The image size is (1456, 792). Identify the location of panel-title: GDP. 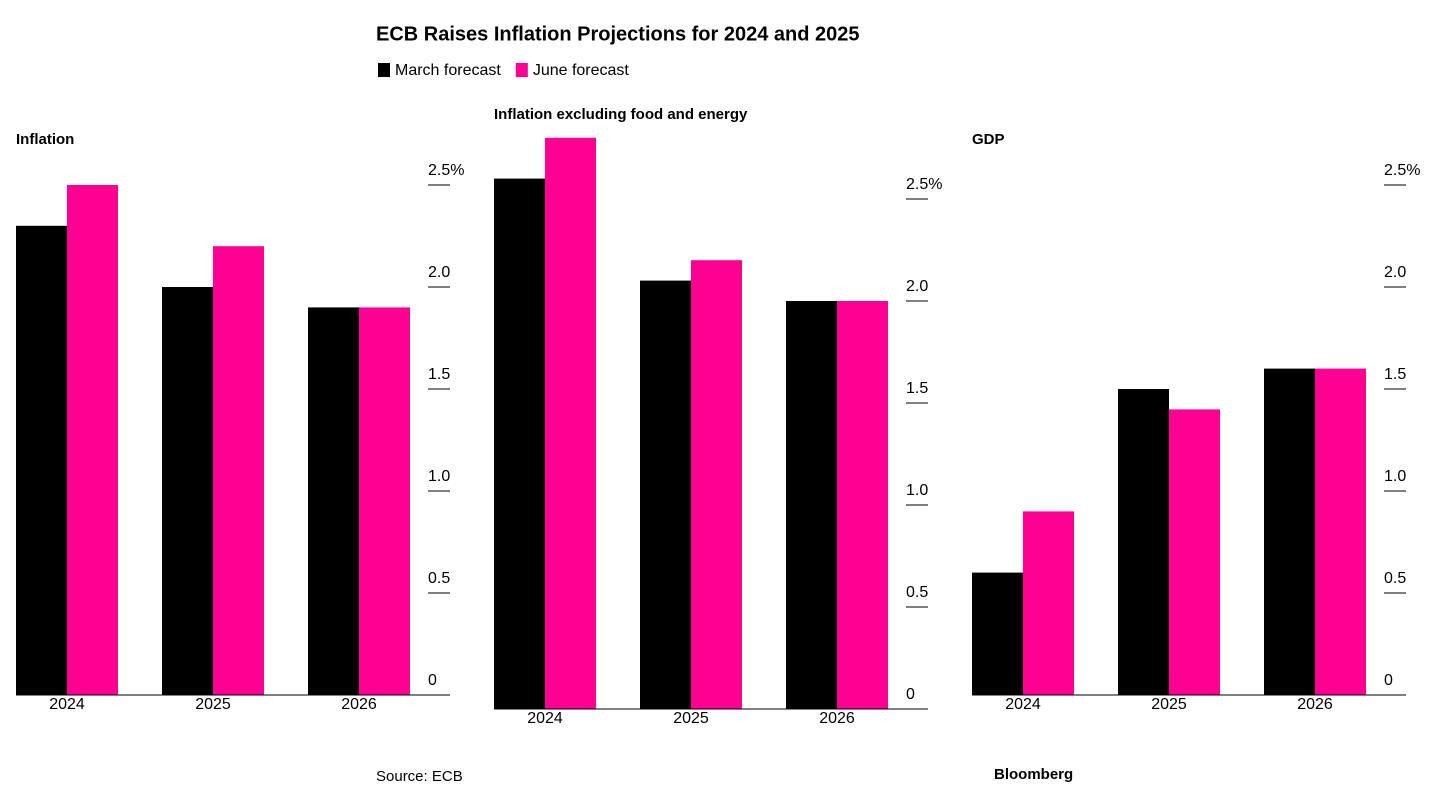
(988, 139).